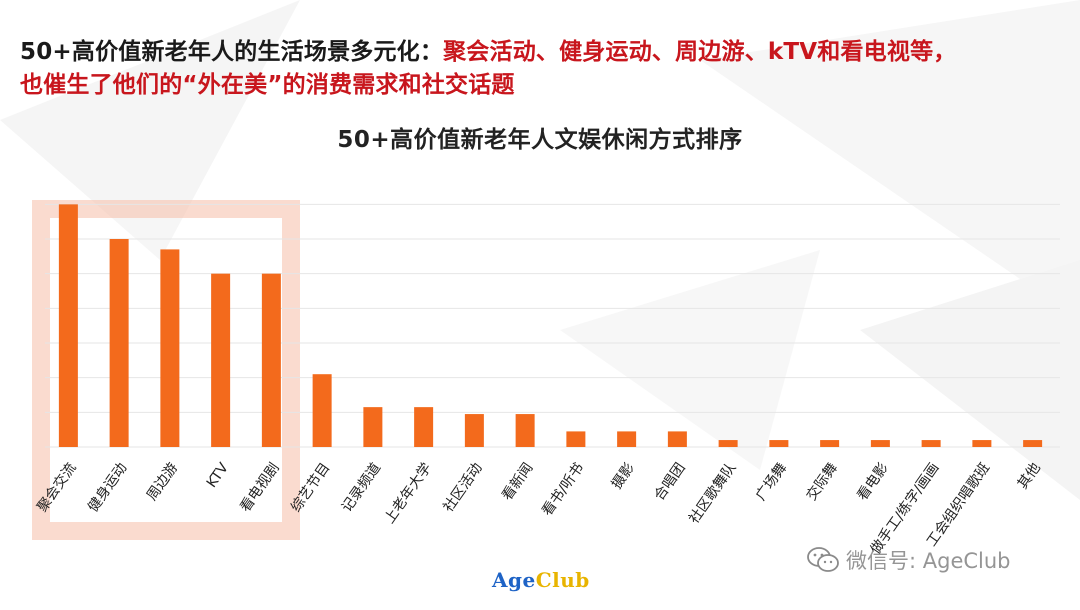 Image resolution: width=1080 pixels, height=610 pixels. What do you see at coordinates (872, 482) in the screenshot?
I see `x-tick-label: 看电影` at bounding box center [872, 482].